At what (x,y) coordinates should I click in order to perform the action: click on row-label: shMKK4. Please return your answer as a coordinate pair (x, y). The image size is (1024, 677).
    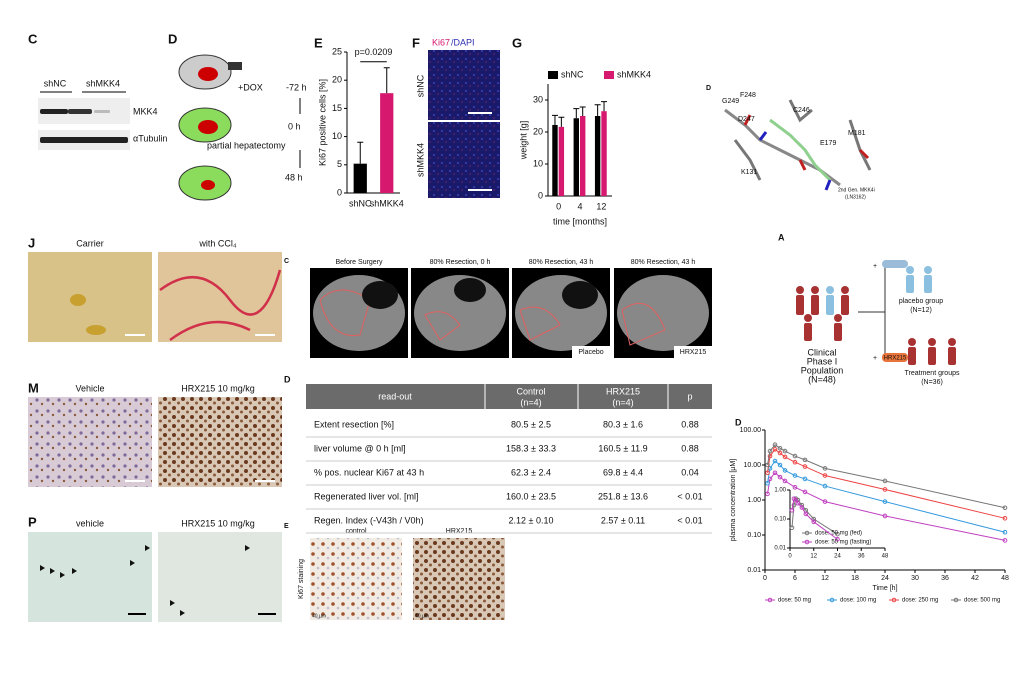
    Looking at the image, I should click on (420, 160).